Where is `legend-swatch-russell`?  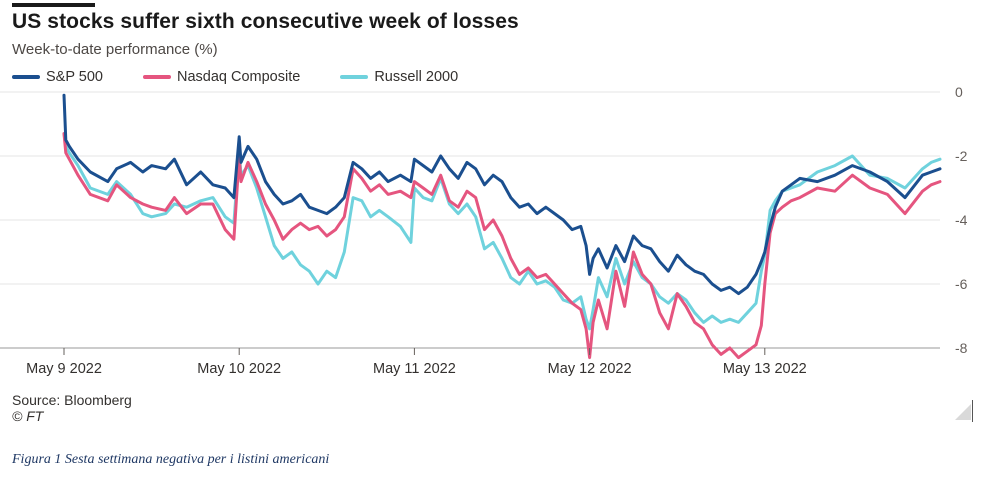
legend-swatch-russell is located at coordinates (354, 77).